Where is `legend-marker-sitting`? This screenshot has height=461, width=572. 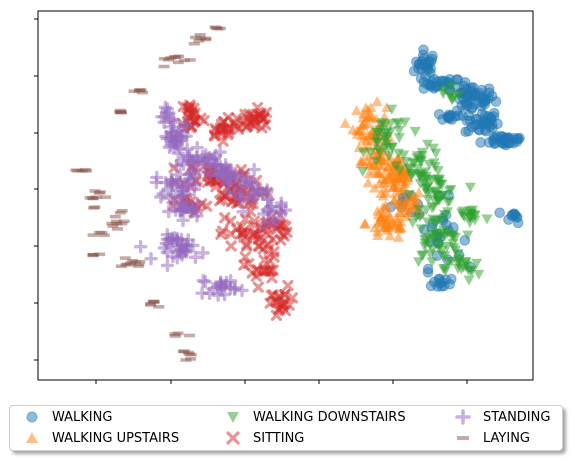 legend-marker-sitting is located at coordinates (233, 438).